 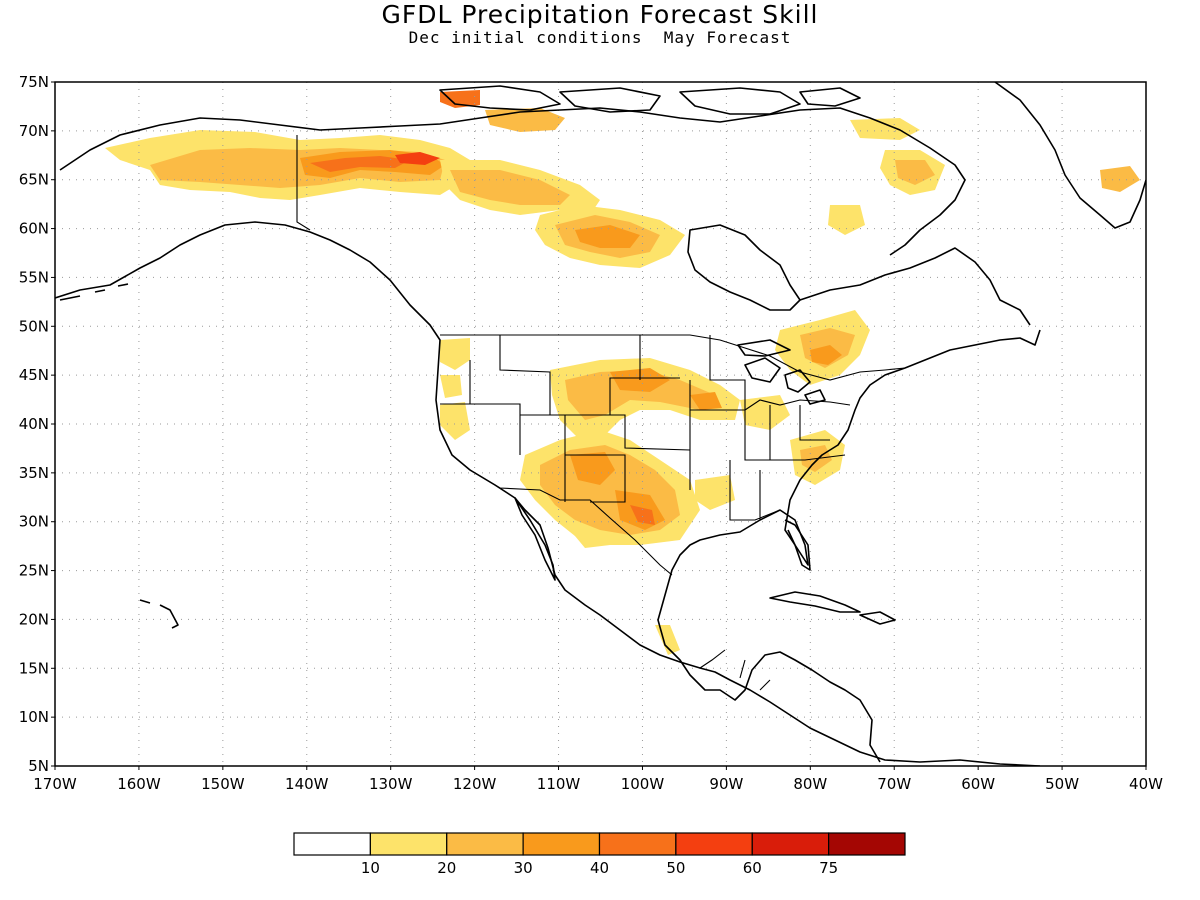 I want to click on border-states-east, so click(x=770, y=428).